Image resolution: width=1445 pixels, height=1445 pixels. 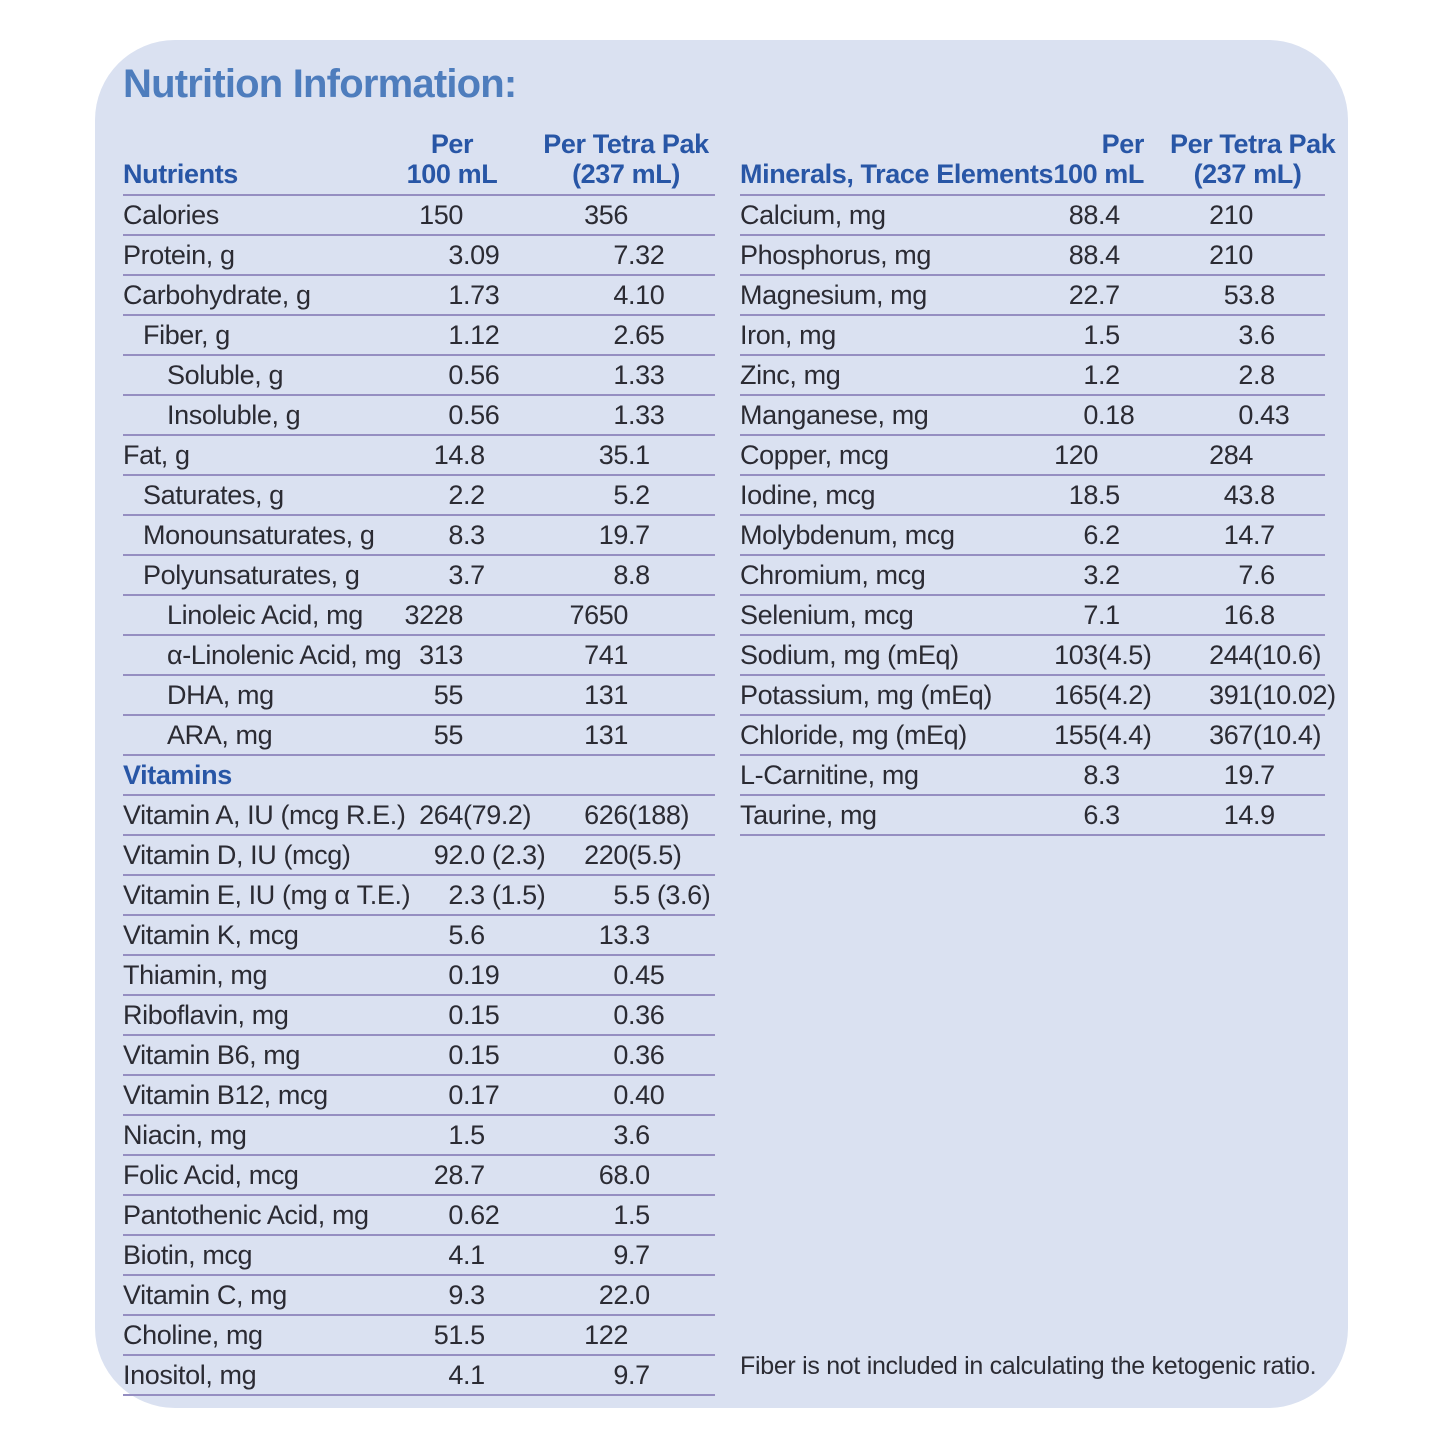 What do you see at coordinates (213, 494) in the screenshot?
I see `row-label: Saturates, g` at bounding box center [213, 494].